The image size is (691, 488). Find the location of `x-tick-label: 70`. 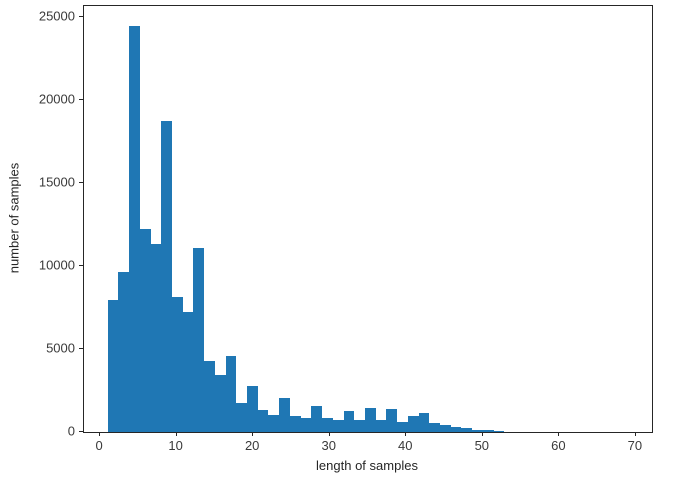

x-tick-label: 70 is located at coordinates (635, 445).